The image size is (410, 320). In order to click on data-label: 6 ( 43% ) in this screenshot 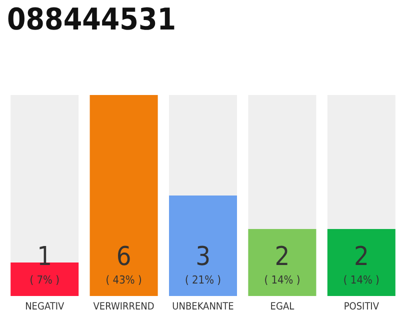, I will do `click(124, 264)`.